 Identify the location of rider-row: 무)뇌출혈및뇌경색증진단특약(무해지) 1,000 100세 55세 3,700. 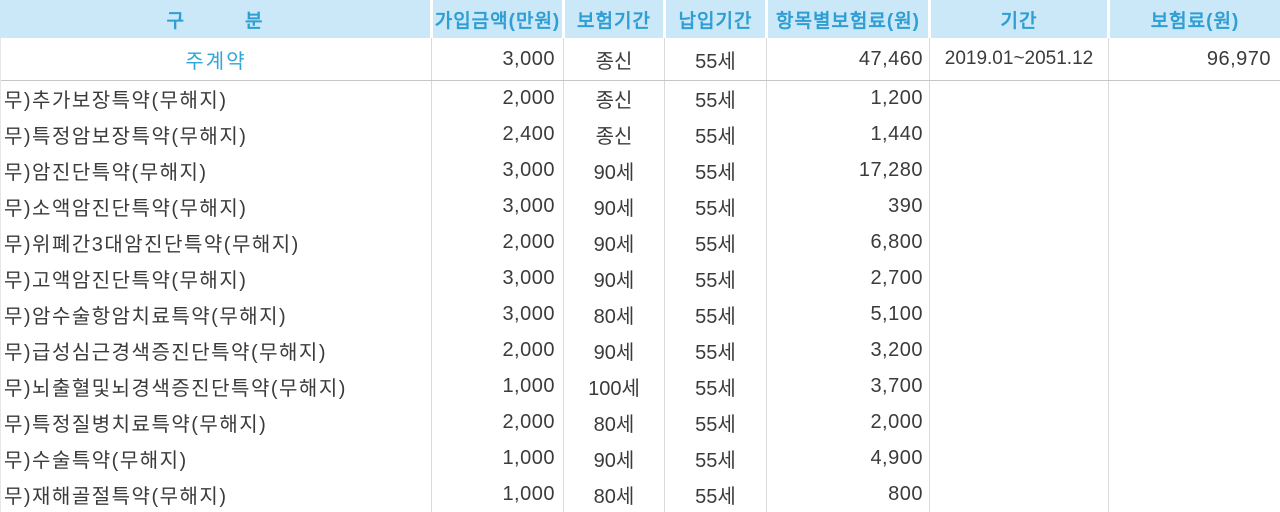
(640, 386).